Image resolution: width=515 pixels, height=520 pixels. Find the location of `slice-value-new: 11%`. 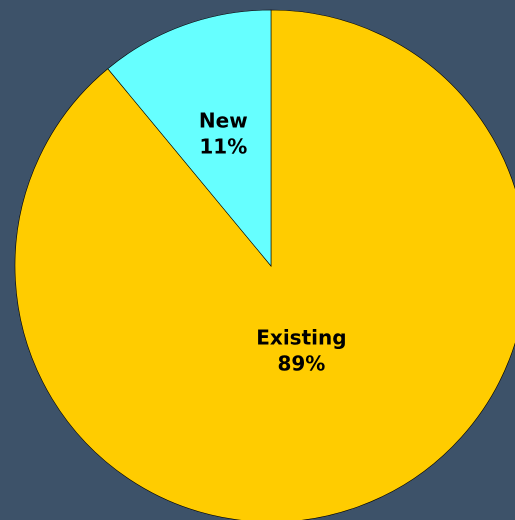

slice-value-new: 11% is located at coordinates (223, 147).